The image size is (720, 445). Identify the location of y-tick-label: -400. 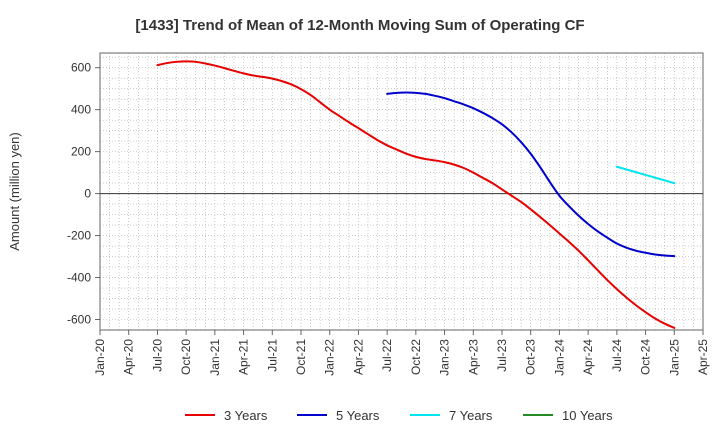
(79, 278).